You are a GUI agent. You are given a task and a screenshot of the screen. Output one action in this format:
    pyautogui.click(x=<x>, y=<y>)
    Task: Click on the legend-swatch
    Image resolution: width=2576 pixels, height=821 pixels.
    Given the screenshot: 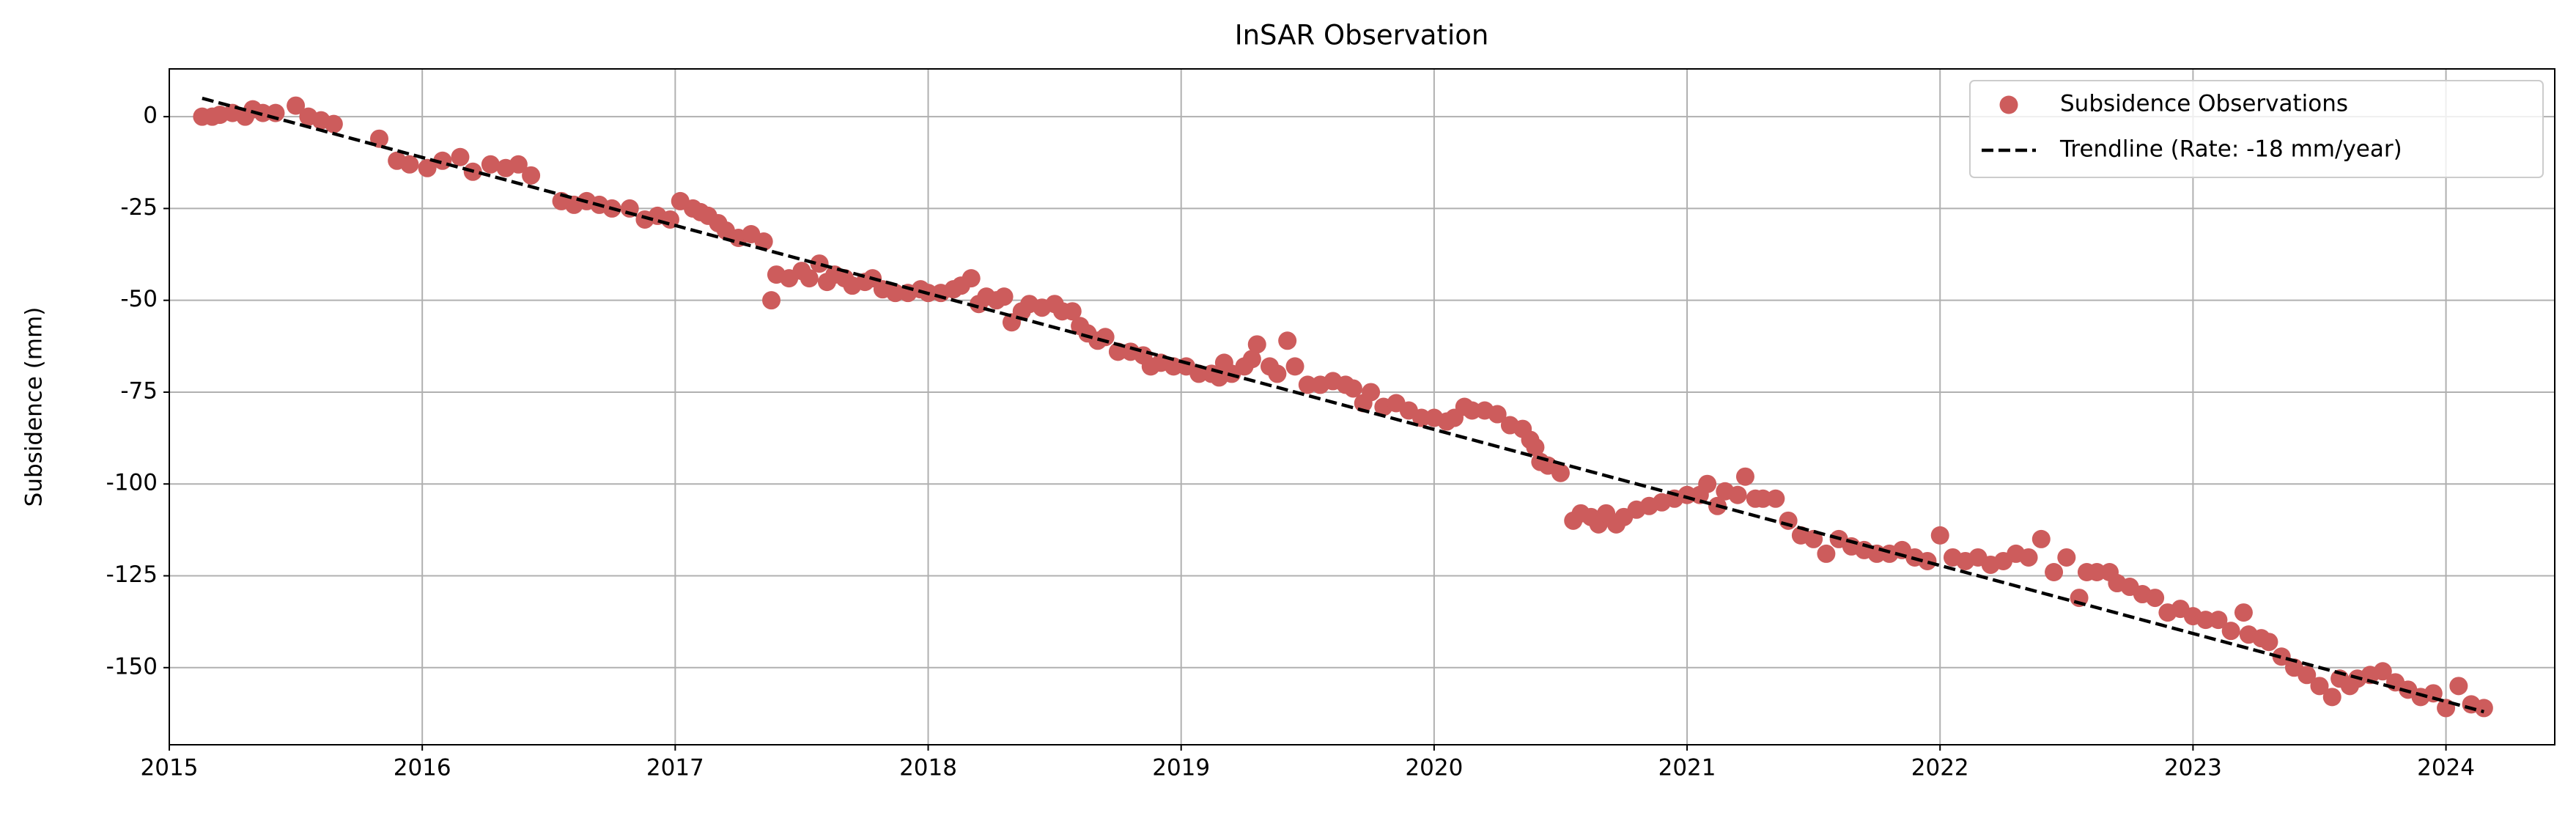 What is the action you would take?
    pyautogui.click(x=2008, y=104)
    